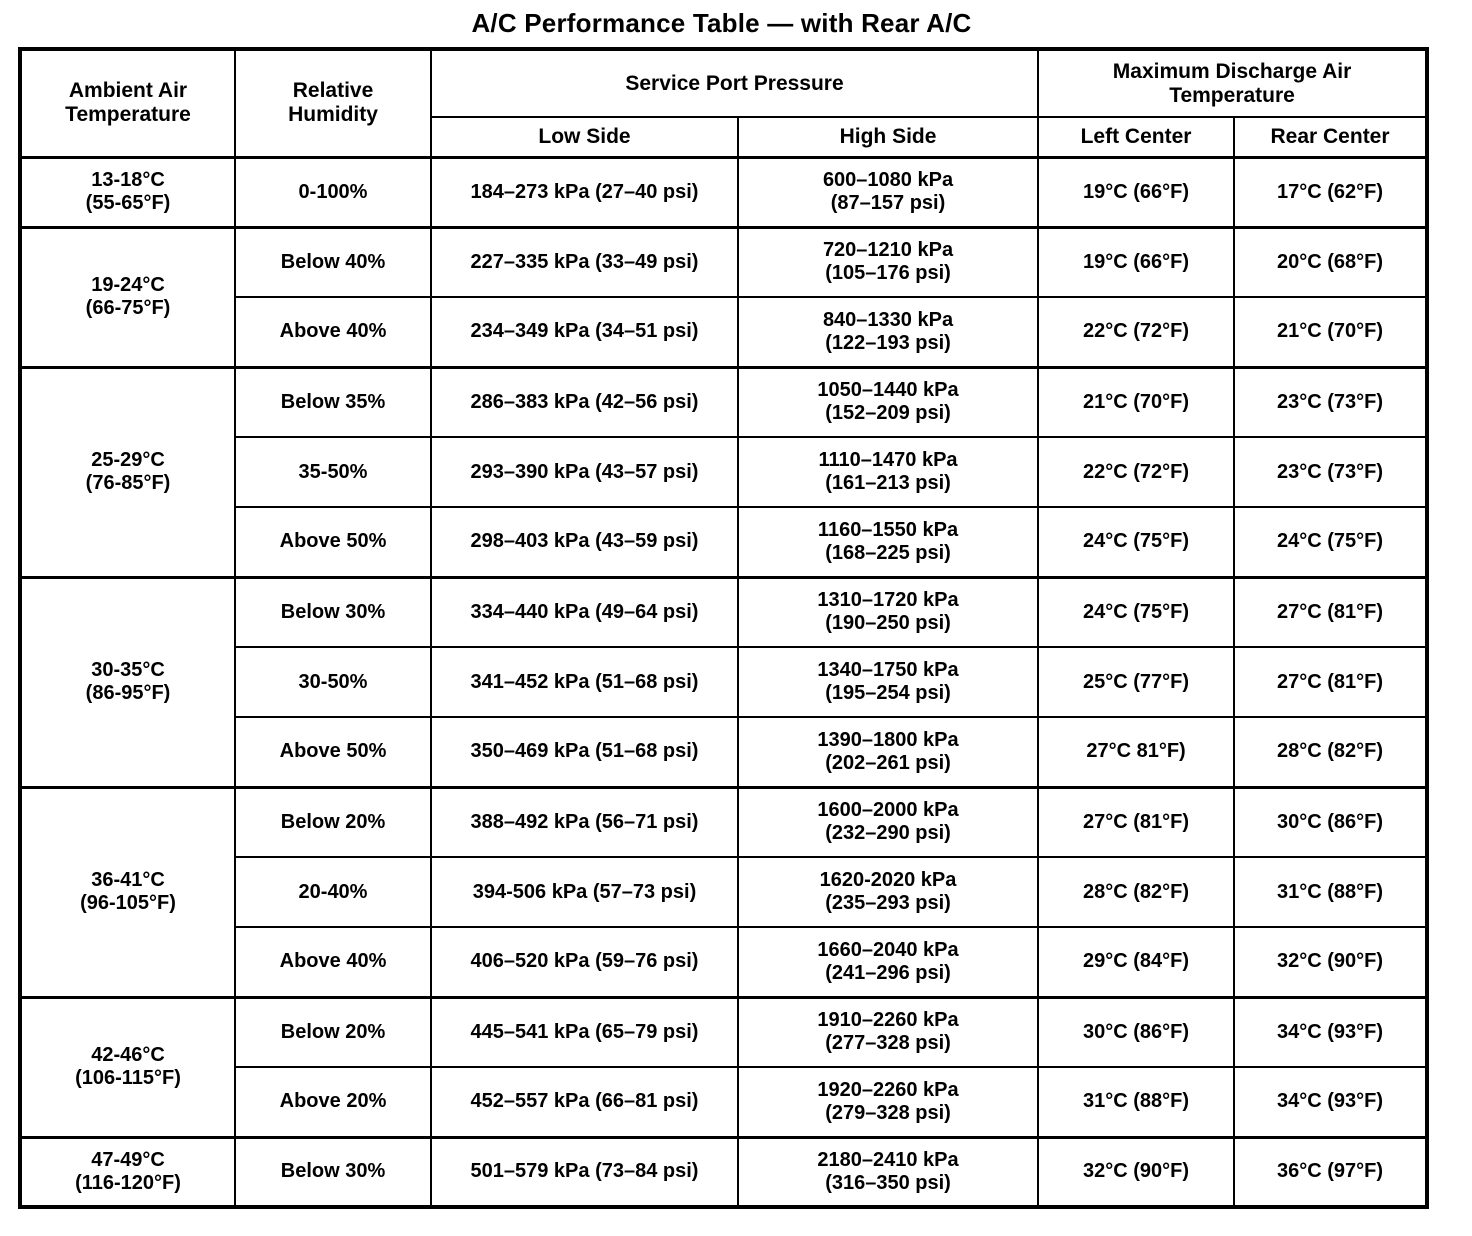 The width and height of the screenshot is (1472, 1236). What do you see at coordinates (721, 23) in the screenshot?
I see `table-title: A/C Performance Table — with Rear A/C` at bounding box center [721, 23].